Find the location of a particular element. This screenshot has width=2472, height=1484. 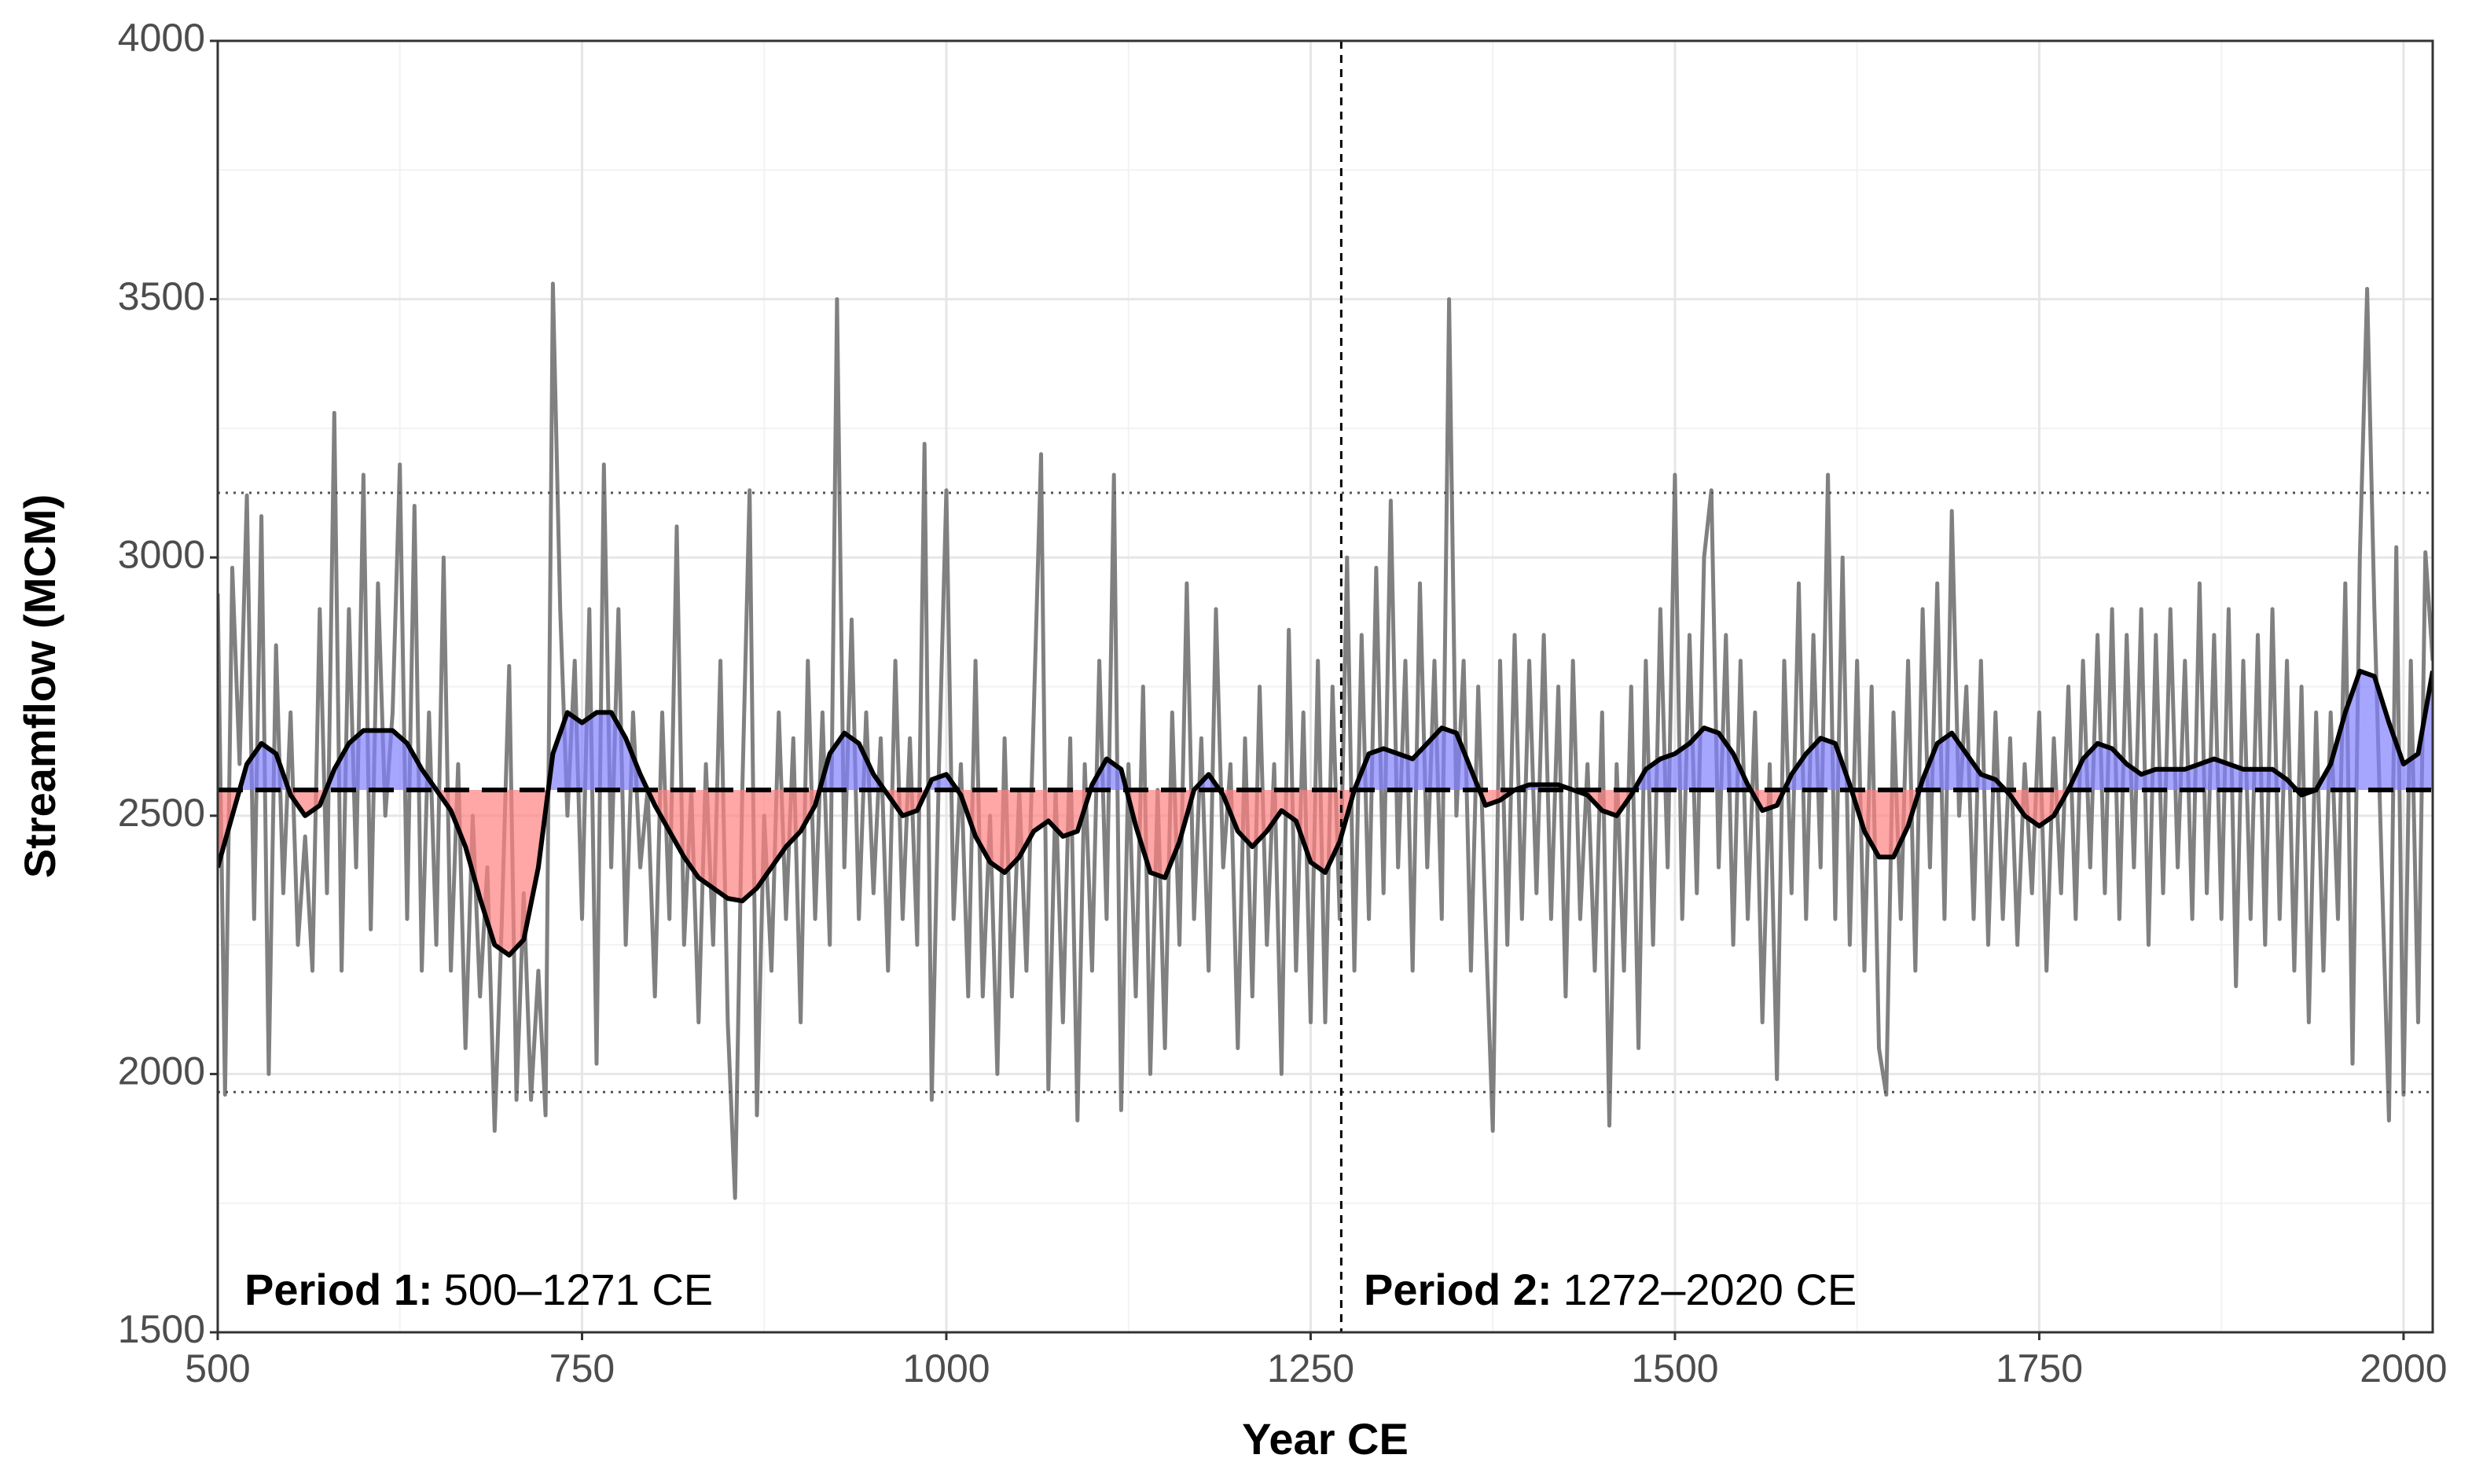

period-annotation: Period 1: 500–1271 CE is located at coordinates (479, 1289).